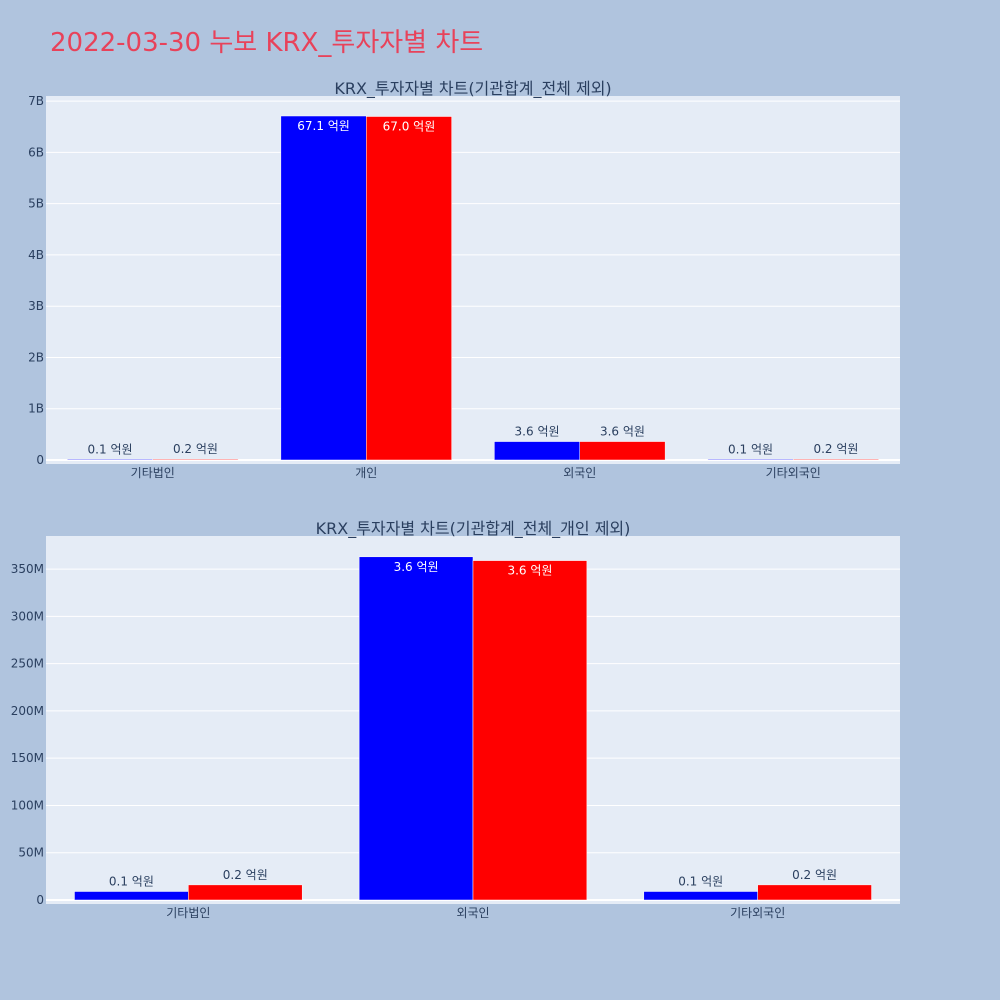 The width and height of the screenshot is (1000, 1000). I want to click on chart-1-ytick-label: 1B, so click(36, 409).